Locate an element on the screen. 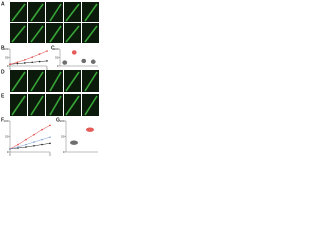 This screenshot has width=320, height=240. panel-label: C is located at coordinates (53, 48).